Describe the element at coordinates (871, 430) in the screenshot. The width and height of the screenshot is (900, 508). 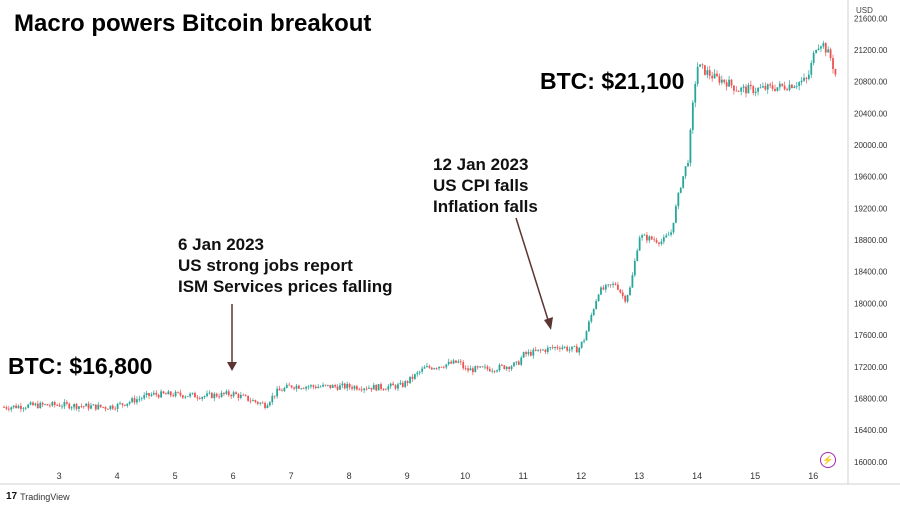
I see `y-tick-label: 16400.00` at that location.